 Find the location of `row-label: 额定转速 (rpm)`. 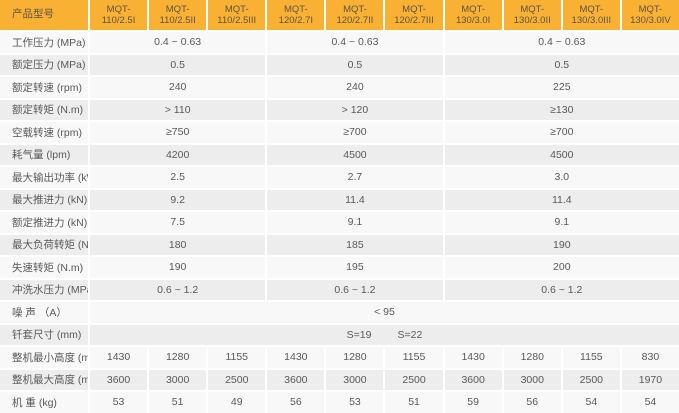

row-label: 额定转速 (rpm) is located at coordinates (44, 87).